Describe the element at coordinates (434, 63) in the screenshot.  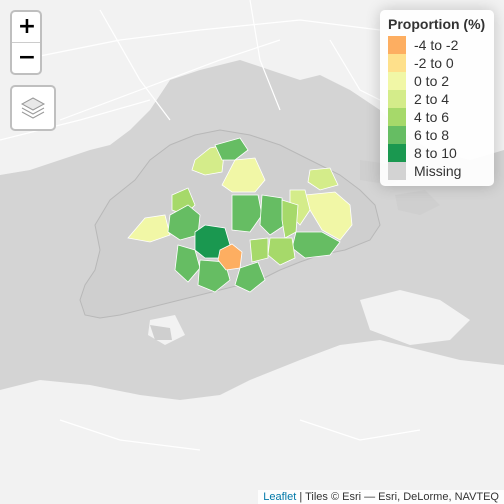
I see `legend-label: -2 to 0` at that location.